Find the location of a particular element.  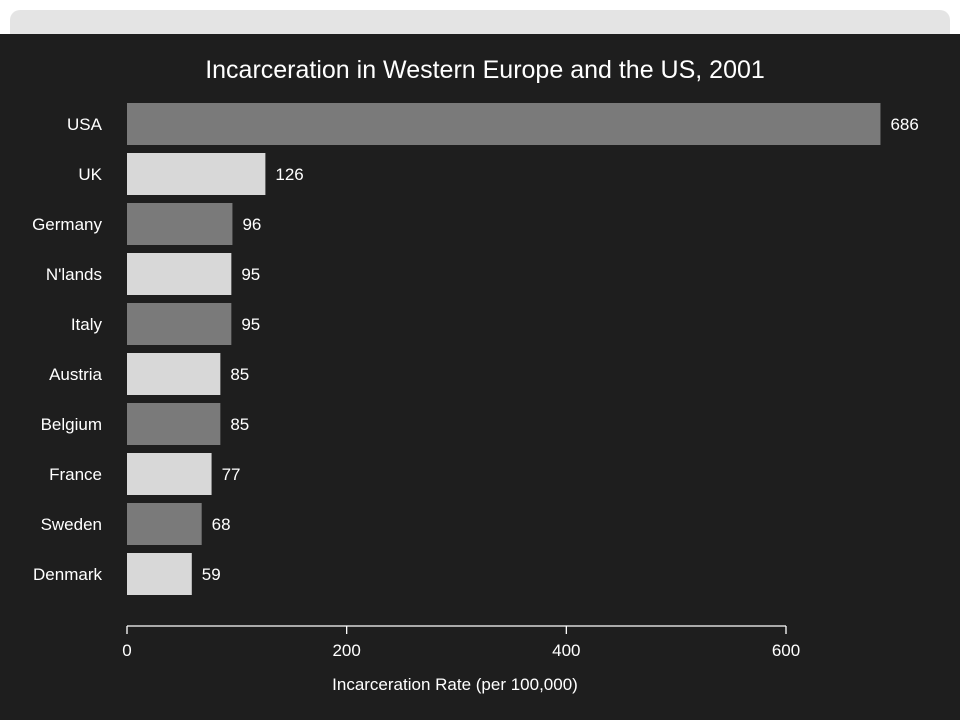

value-label: 59 is located at coordinates (211, 574).